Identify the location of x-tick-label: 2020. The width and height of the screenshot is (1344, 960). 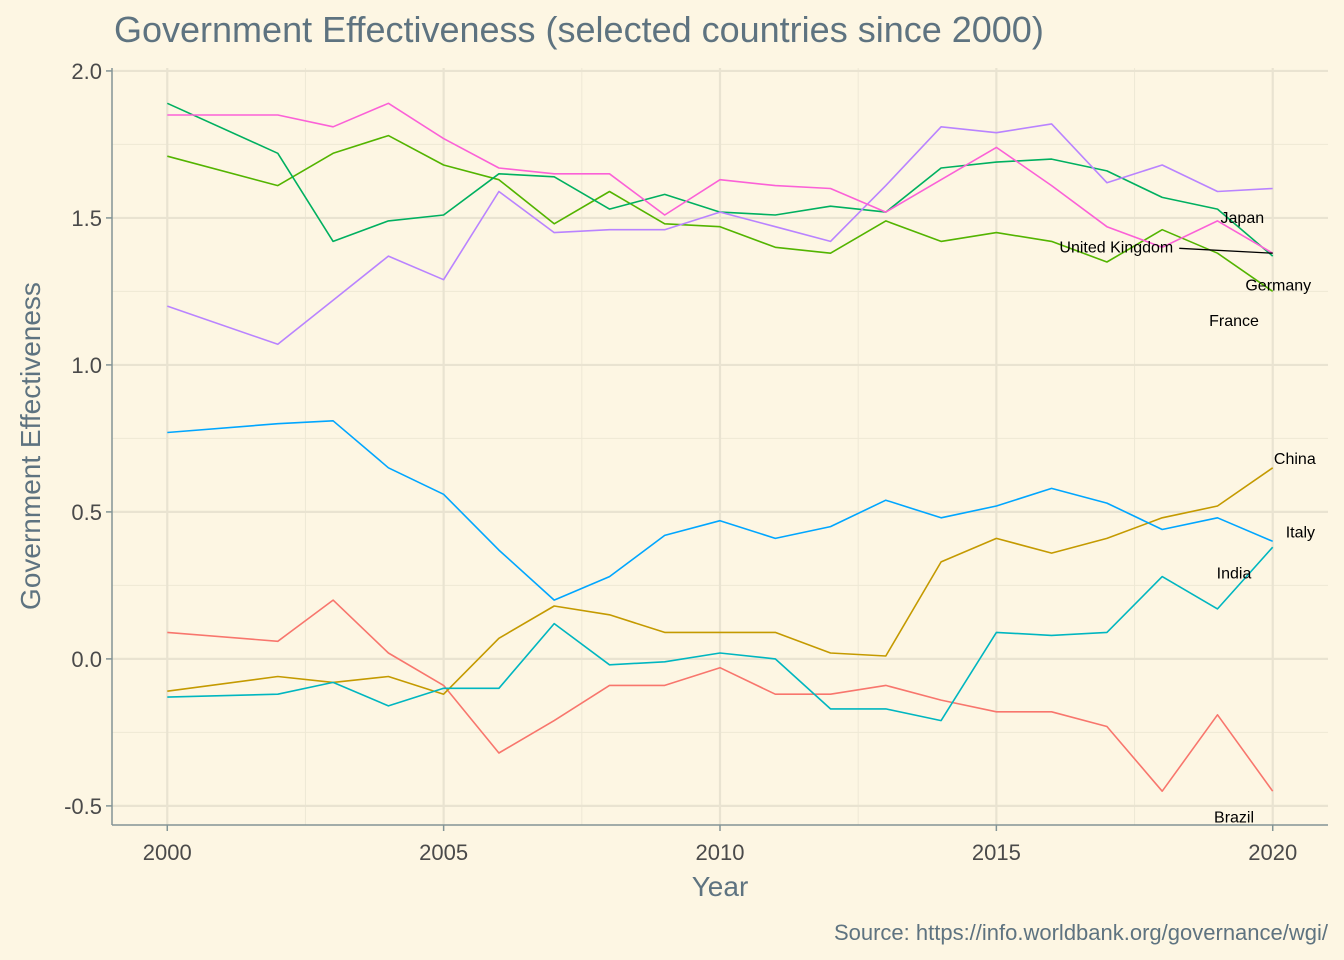
(1272, 852).